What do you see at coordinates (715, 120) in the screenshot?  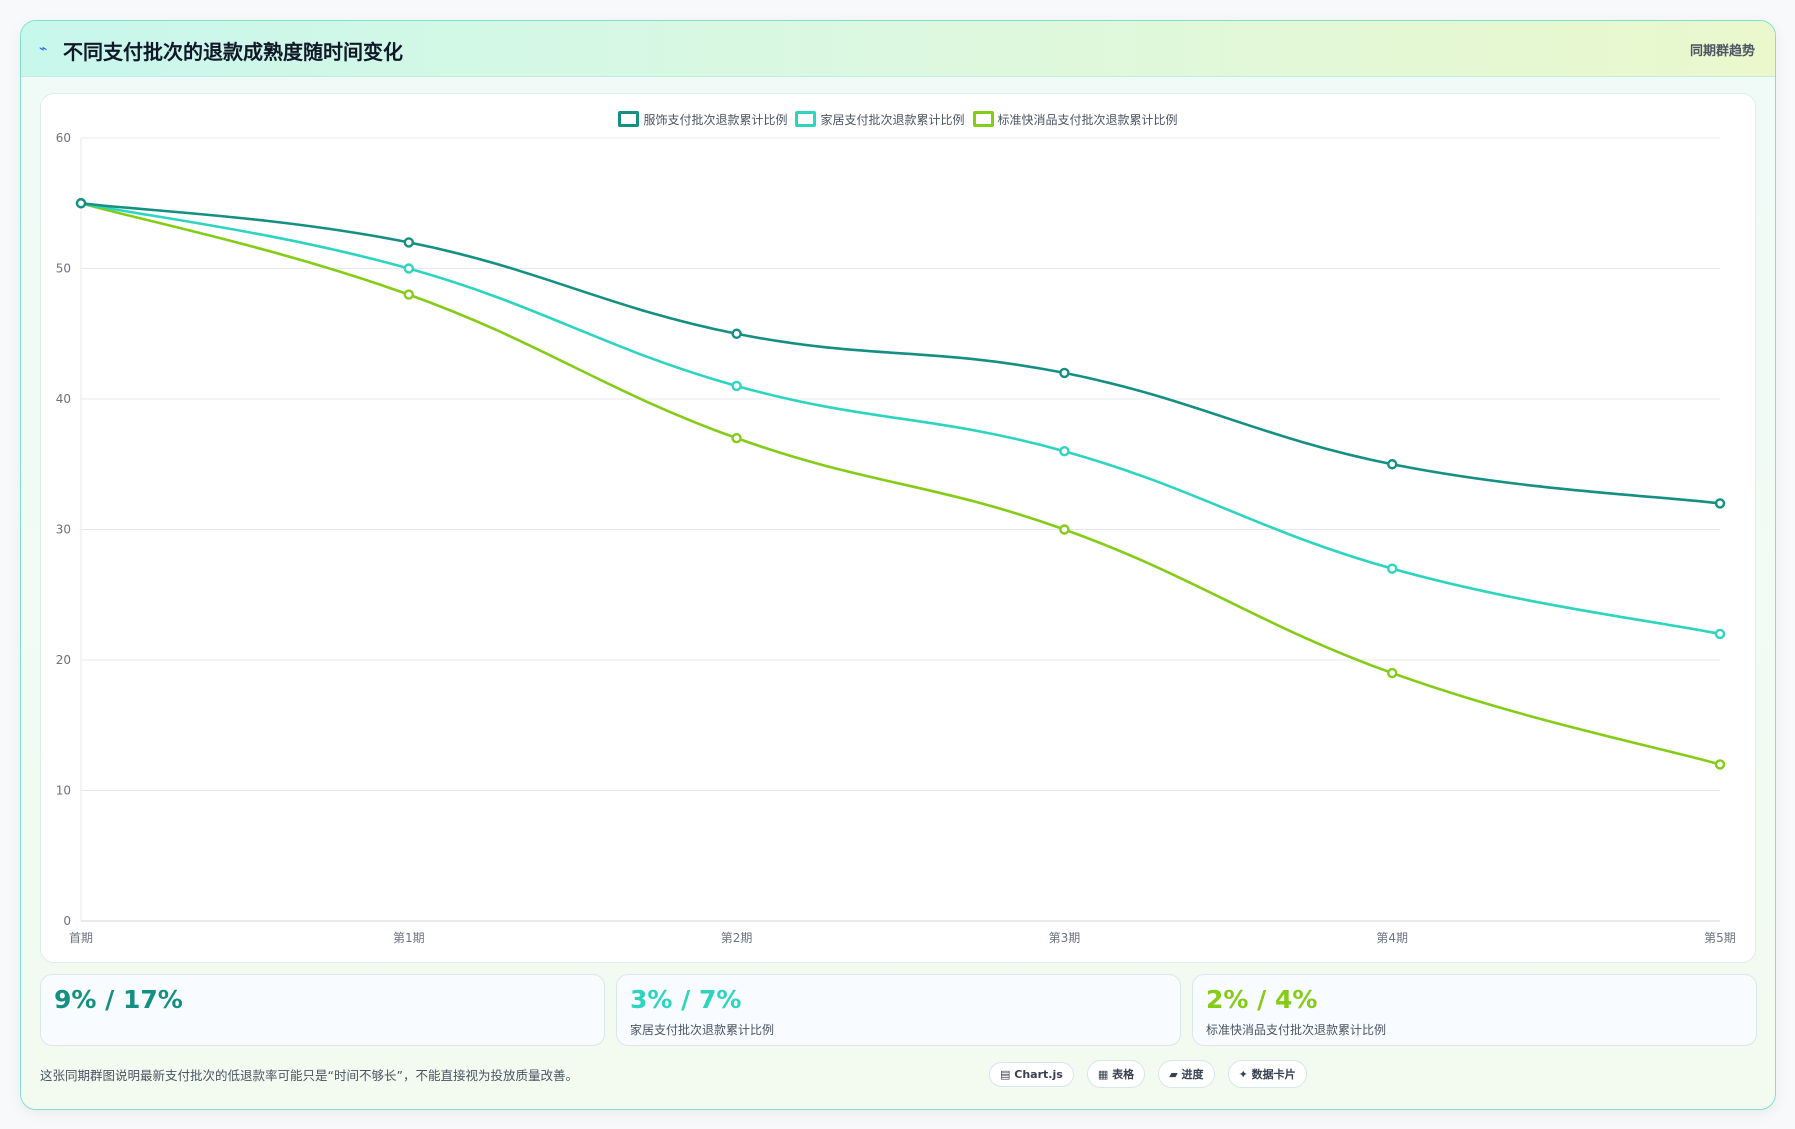 I see `legend-label: 服饰支付批次退款累计比例` at bounding box center [715, 120].